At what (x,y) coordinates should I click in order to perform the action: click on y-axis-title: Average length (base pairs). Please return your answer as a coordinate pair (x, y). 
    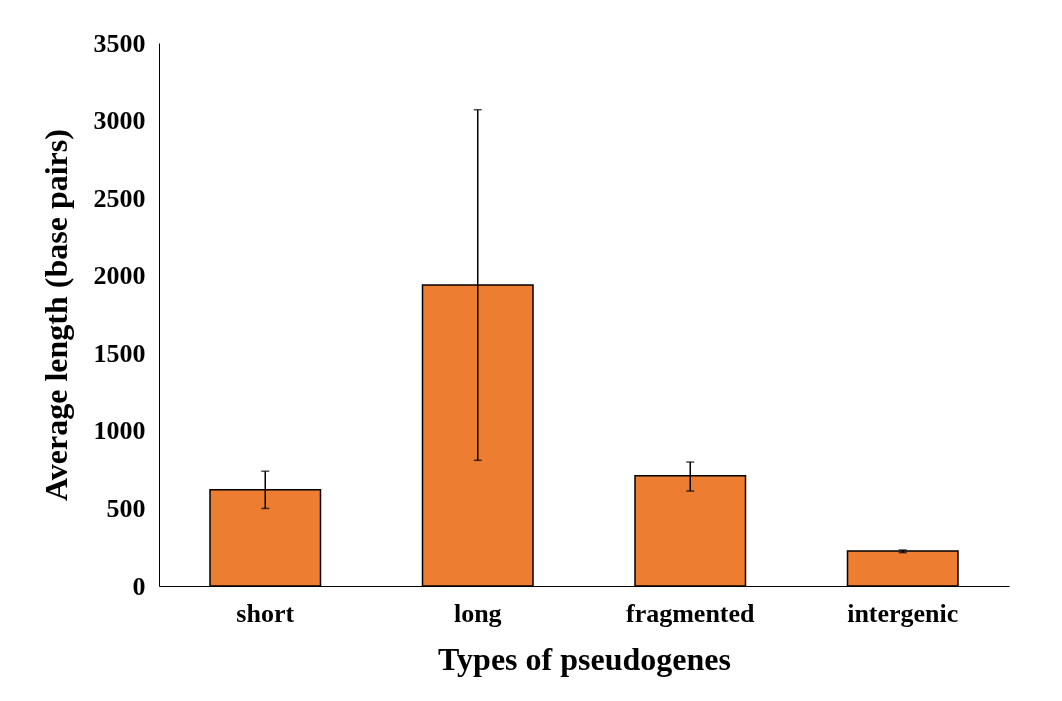
    Looking at the image, I should click on (55, 315).